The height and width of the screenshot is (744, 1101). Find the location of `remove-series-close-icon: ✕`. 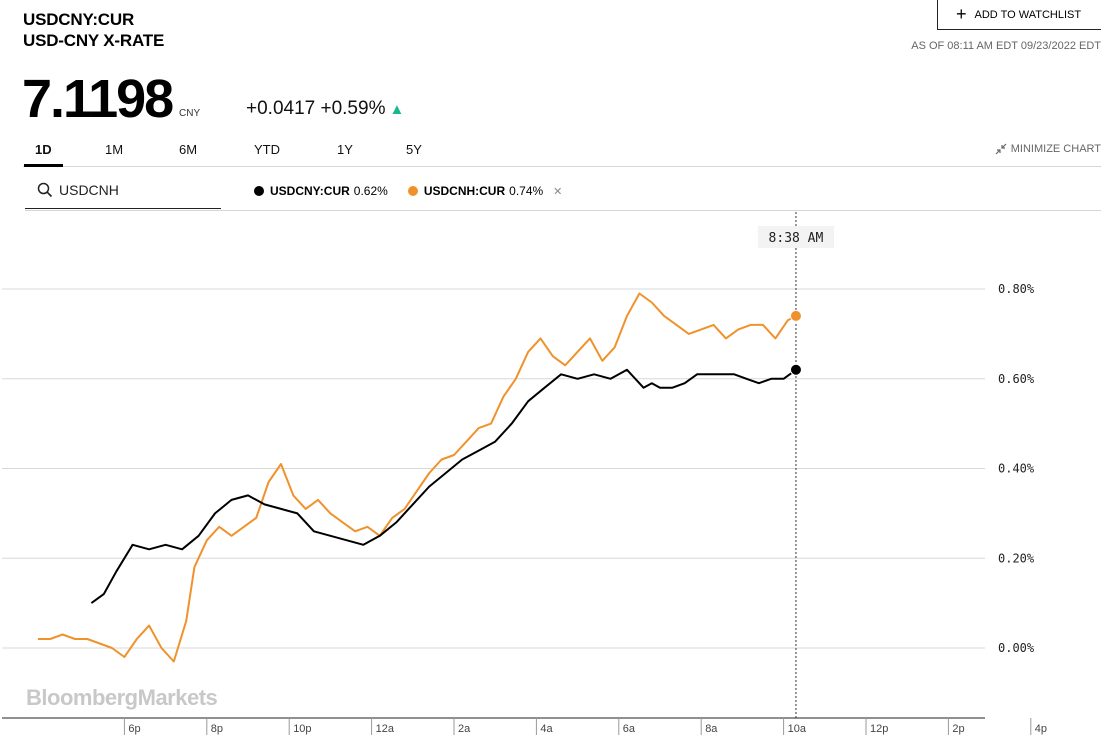

remove-series-close-icon: ✕ is located at coordinates (558, 191).